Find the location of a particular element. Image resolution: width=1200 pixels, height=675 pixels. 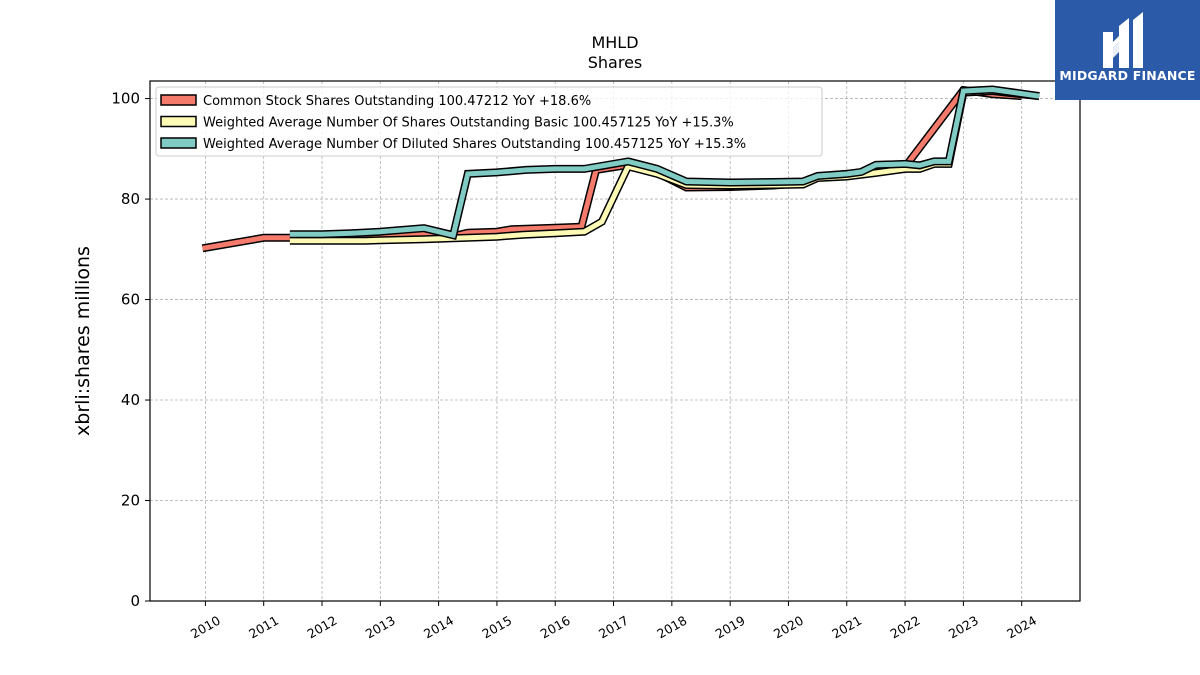

x-tick-label: 2019 is located at coordinates (730, 627).